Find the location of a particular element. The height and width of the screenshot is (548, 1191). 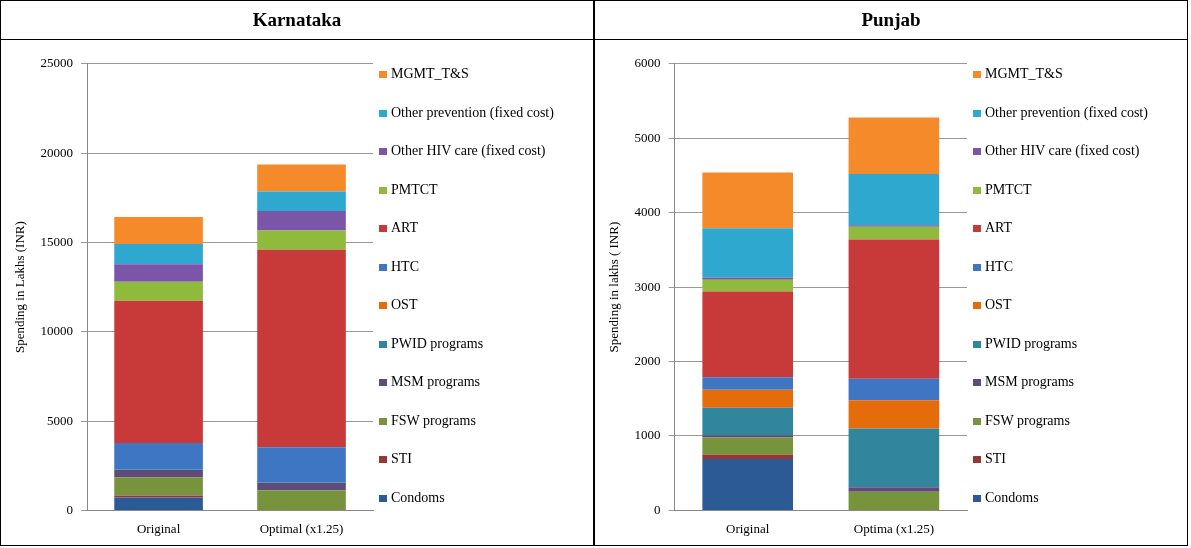

x-tick-label: Optimal (x1.25) is located at coordinates (301, 528).